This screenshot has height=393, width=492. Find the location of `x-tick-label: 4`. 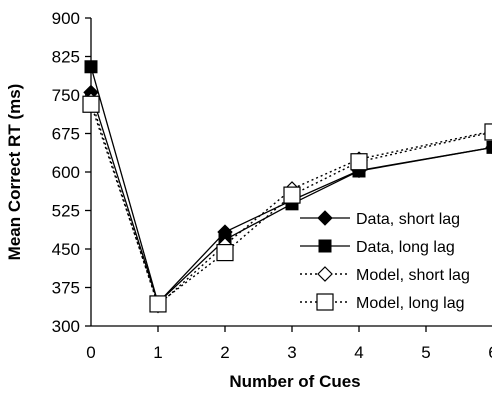

x-tick-label: 4 is located at coordinates (358, 352).